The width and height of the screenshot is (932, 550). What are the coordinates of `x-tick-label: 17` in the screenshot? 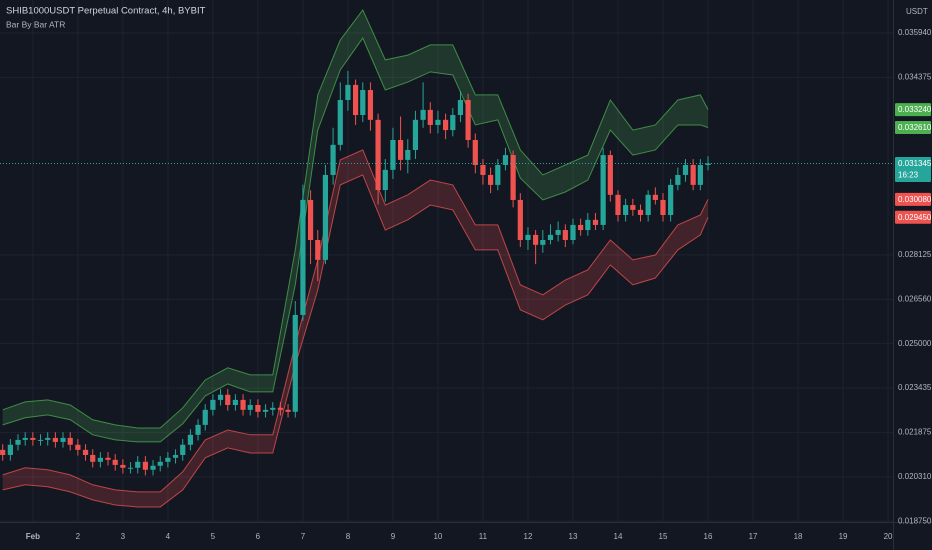 It's located at (753, 536).